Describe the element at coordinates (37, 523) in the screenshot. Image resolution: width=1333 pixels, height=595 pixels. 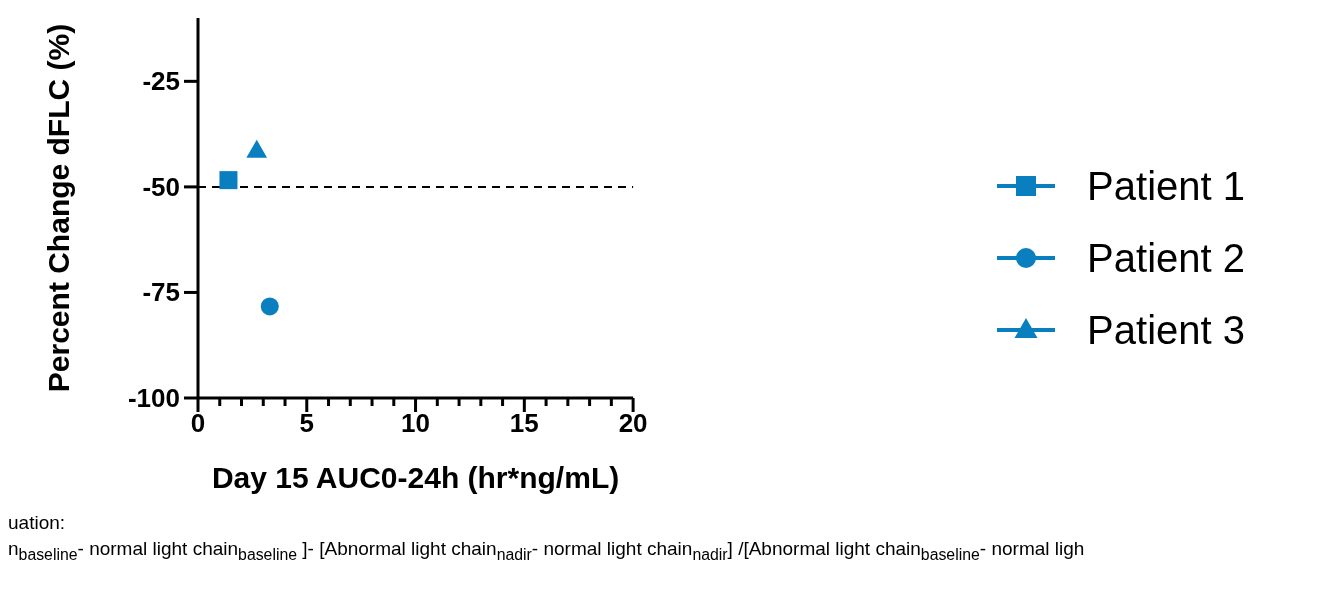
I see `text: uation:` at that location.